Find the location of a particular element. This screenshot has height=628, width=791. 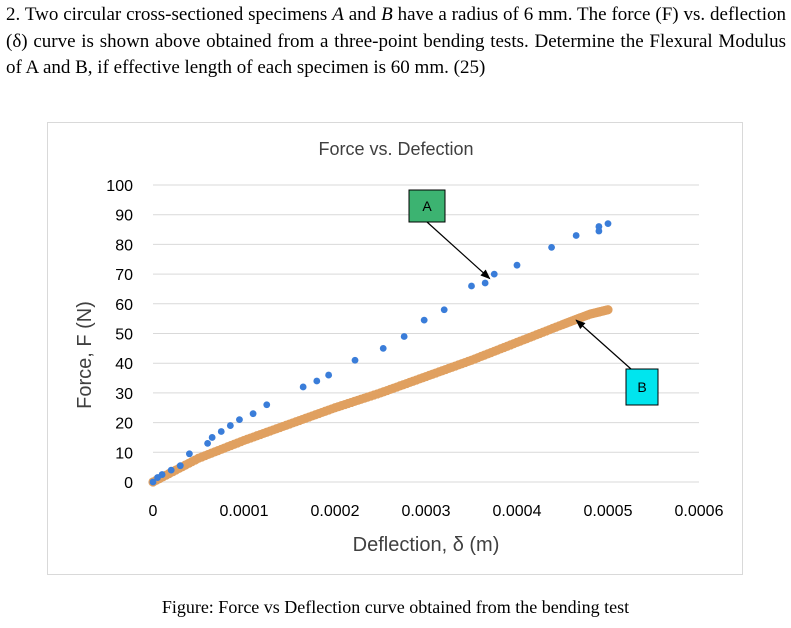

annotations: AB is located at coordinates (533, 297).